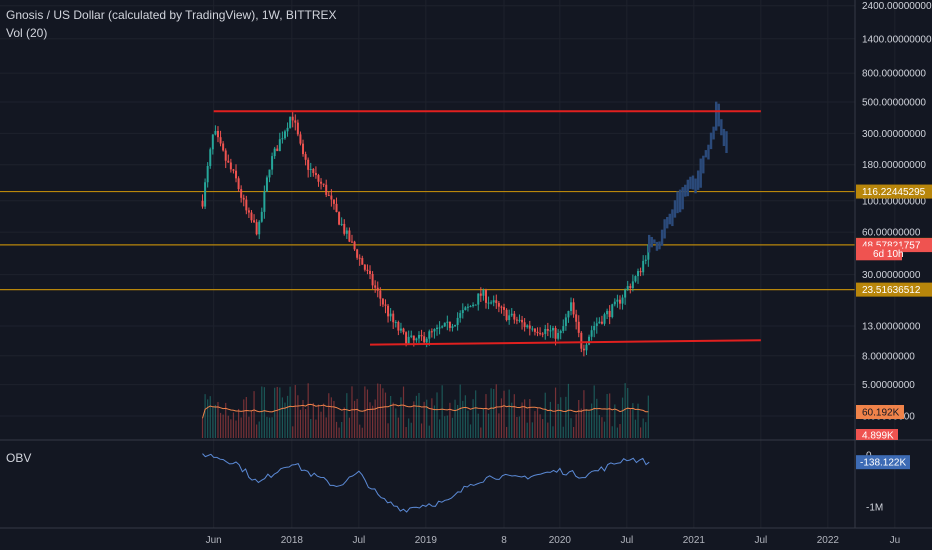  Describe the element at coordinates (894, 201) in the screenshot. I see `price-tick-label: 100.00000000` at that location.